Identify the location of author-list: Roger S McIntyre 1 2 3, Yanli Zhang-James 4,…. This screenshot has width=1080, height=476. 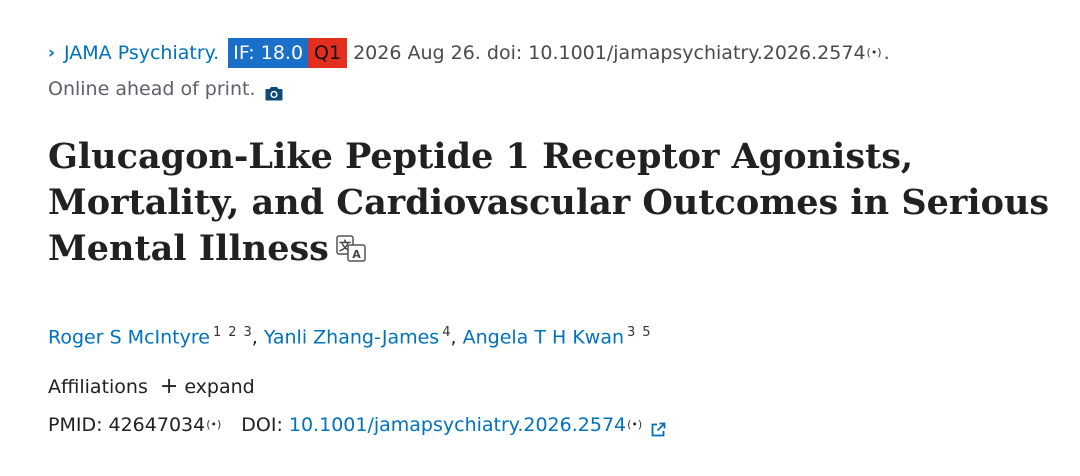
(349, 337).